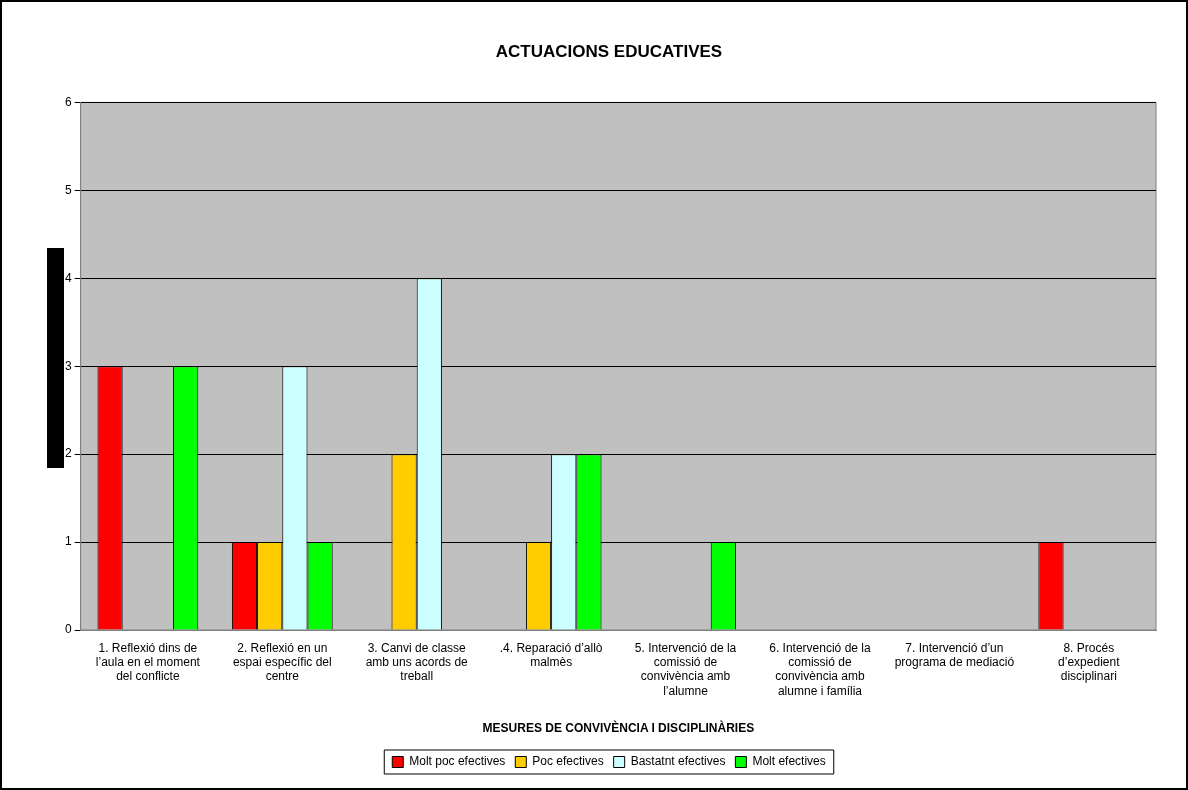  What do you see at coordinates (68, 541) in the screenshot?
I see `y-tick-label: 1` at bounding box center [68, 541].